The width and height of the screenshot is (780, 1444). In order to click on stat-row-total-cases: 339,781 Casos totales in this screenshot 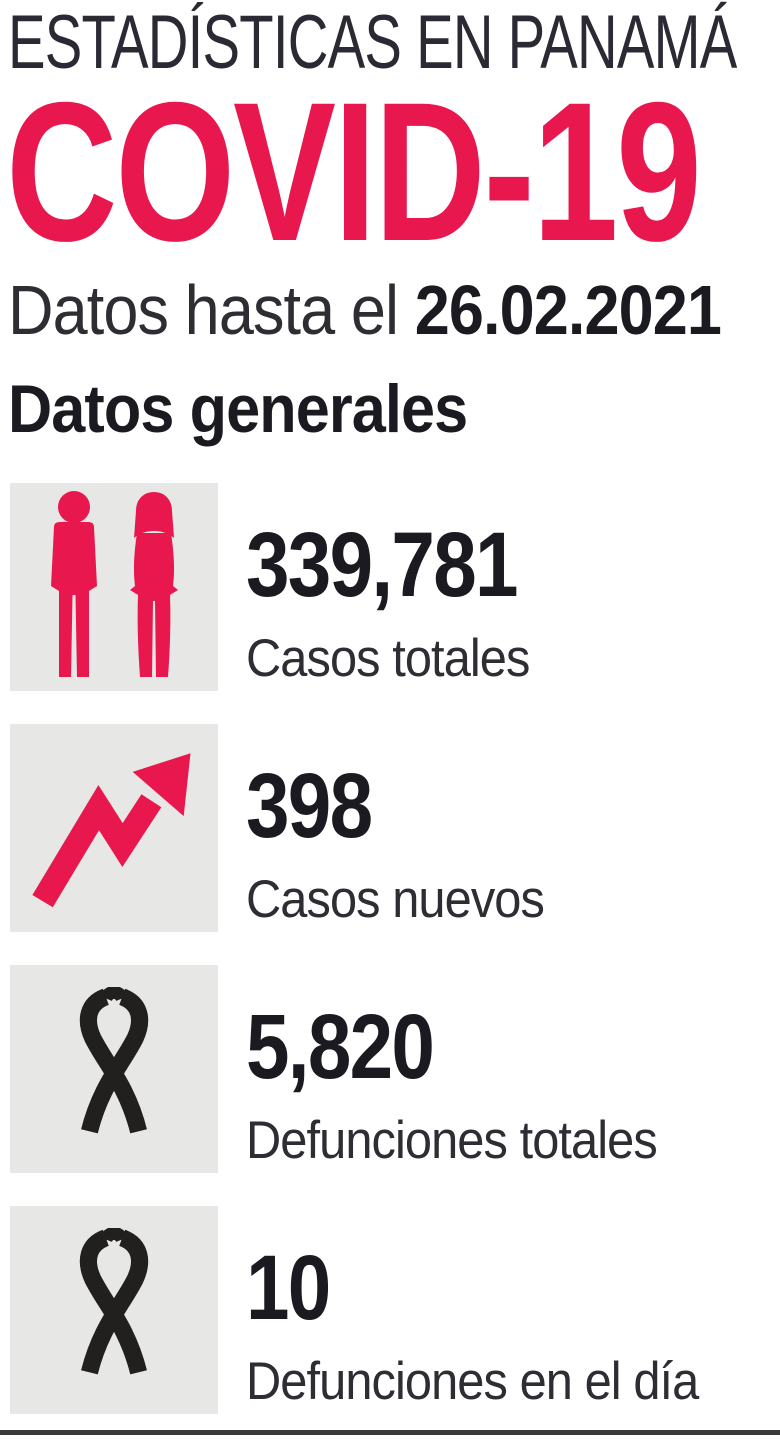, I will do `click(395, 587)`.